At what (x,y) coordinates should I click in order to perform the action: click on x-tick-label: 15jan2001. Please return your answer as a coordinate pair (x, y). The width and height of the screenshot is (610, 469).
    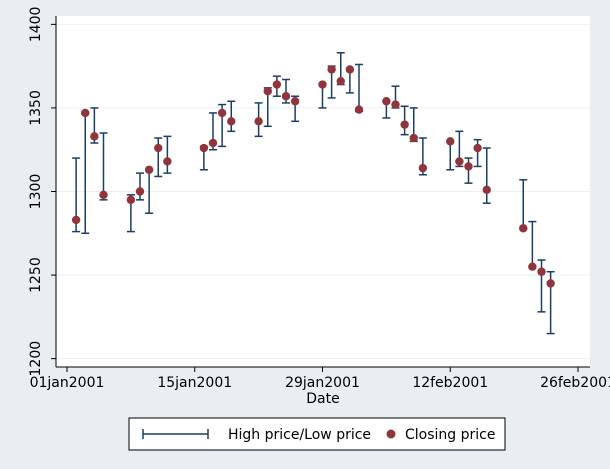
    Looking at the image, I should click on (194, 383).